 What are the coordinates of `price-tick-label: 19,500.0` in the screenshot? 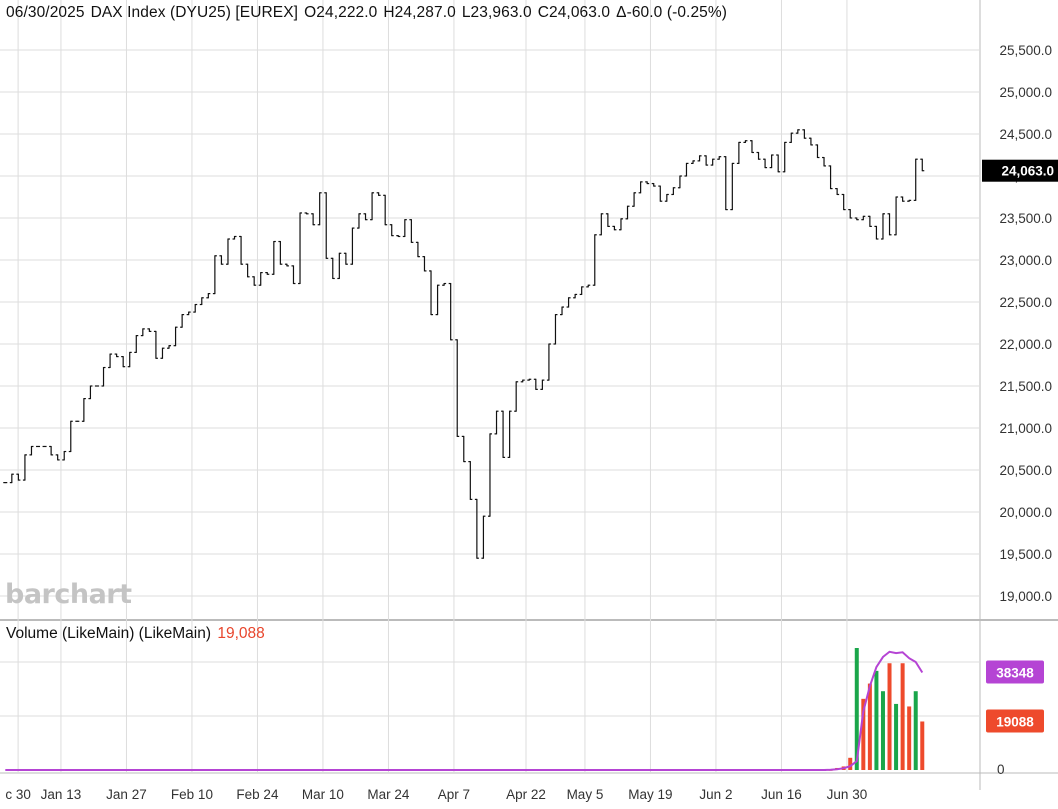 It's located at (1025, 554).